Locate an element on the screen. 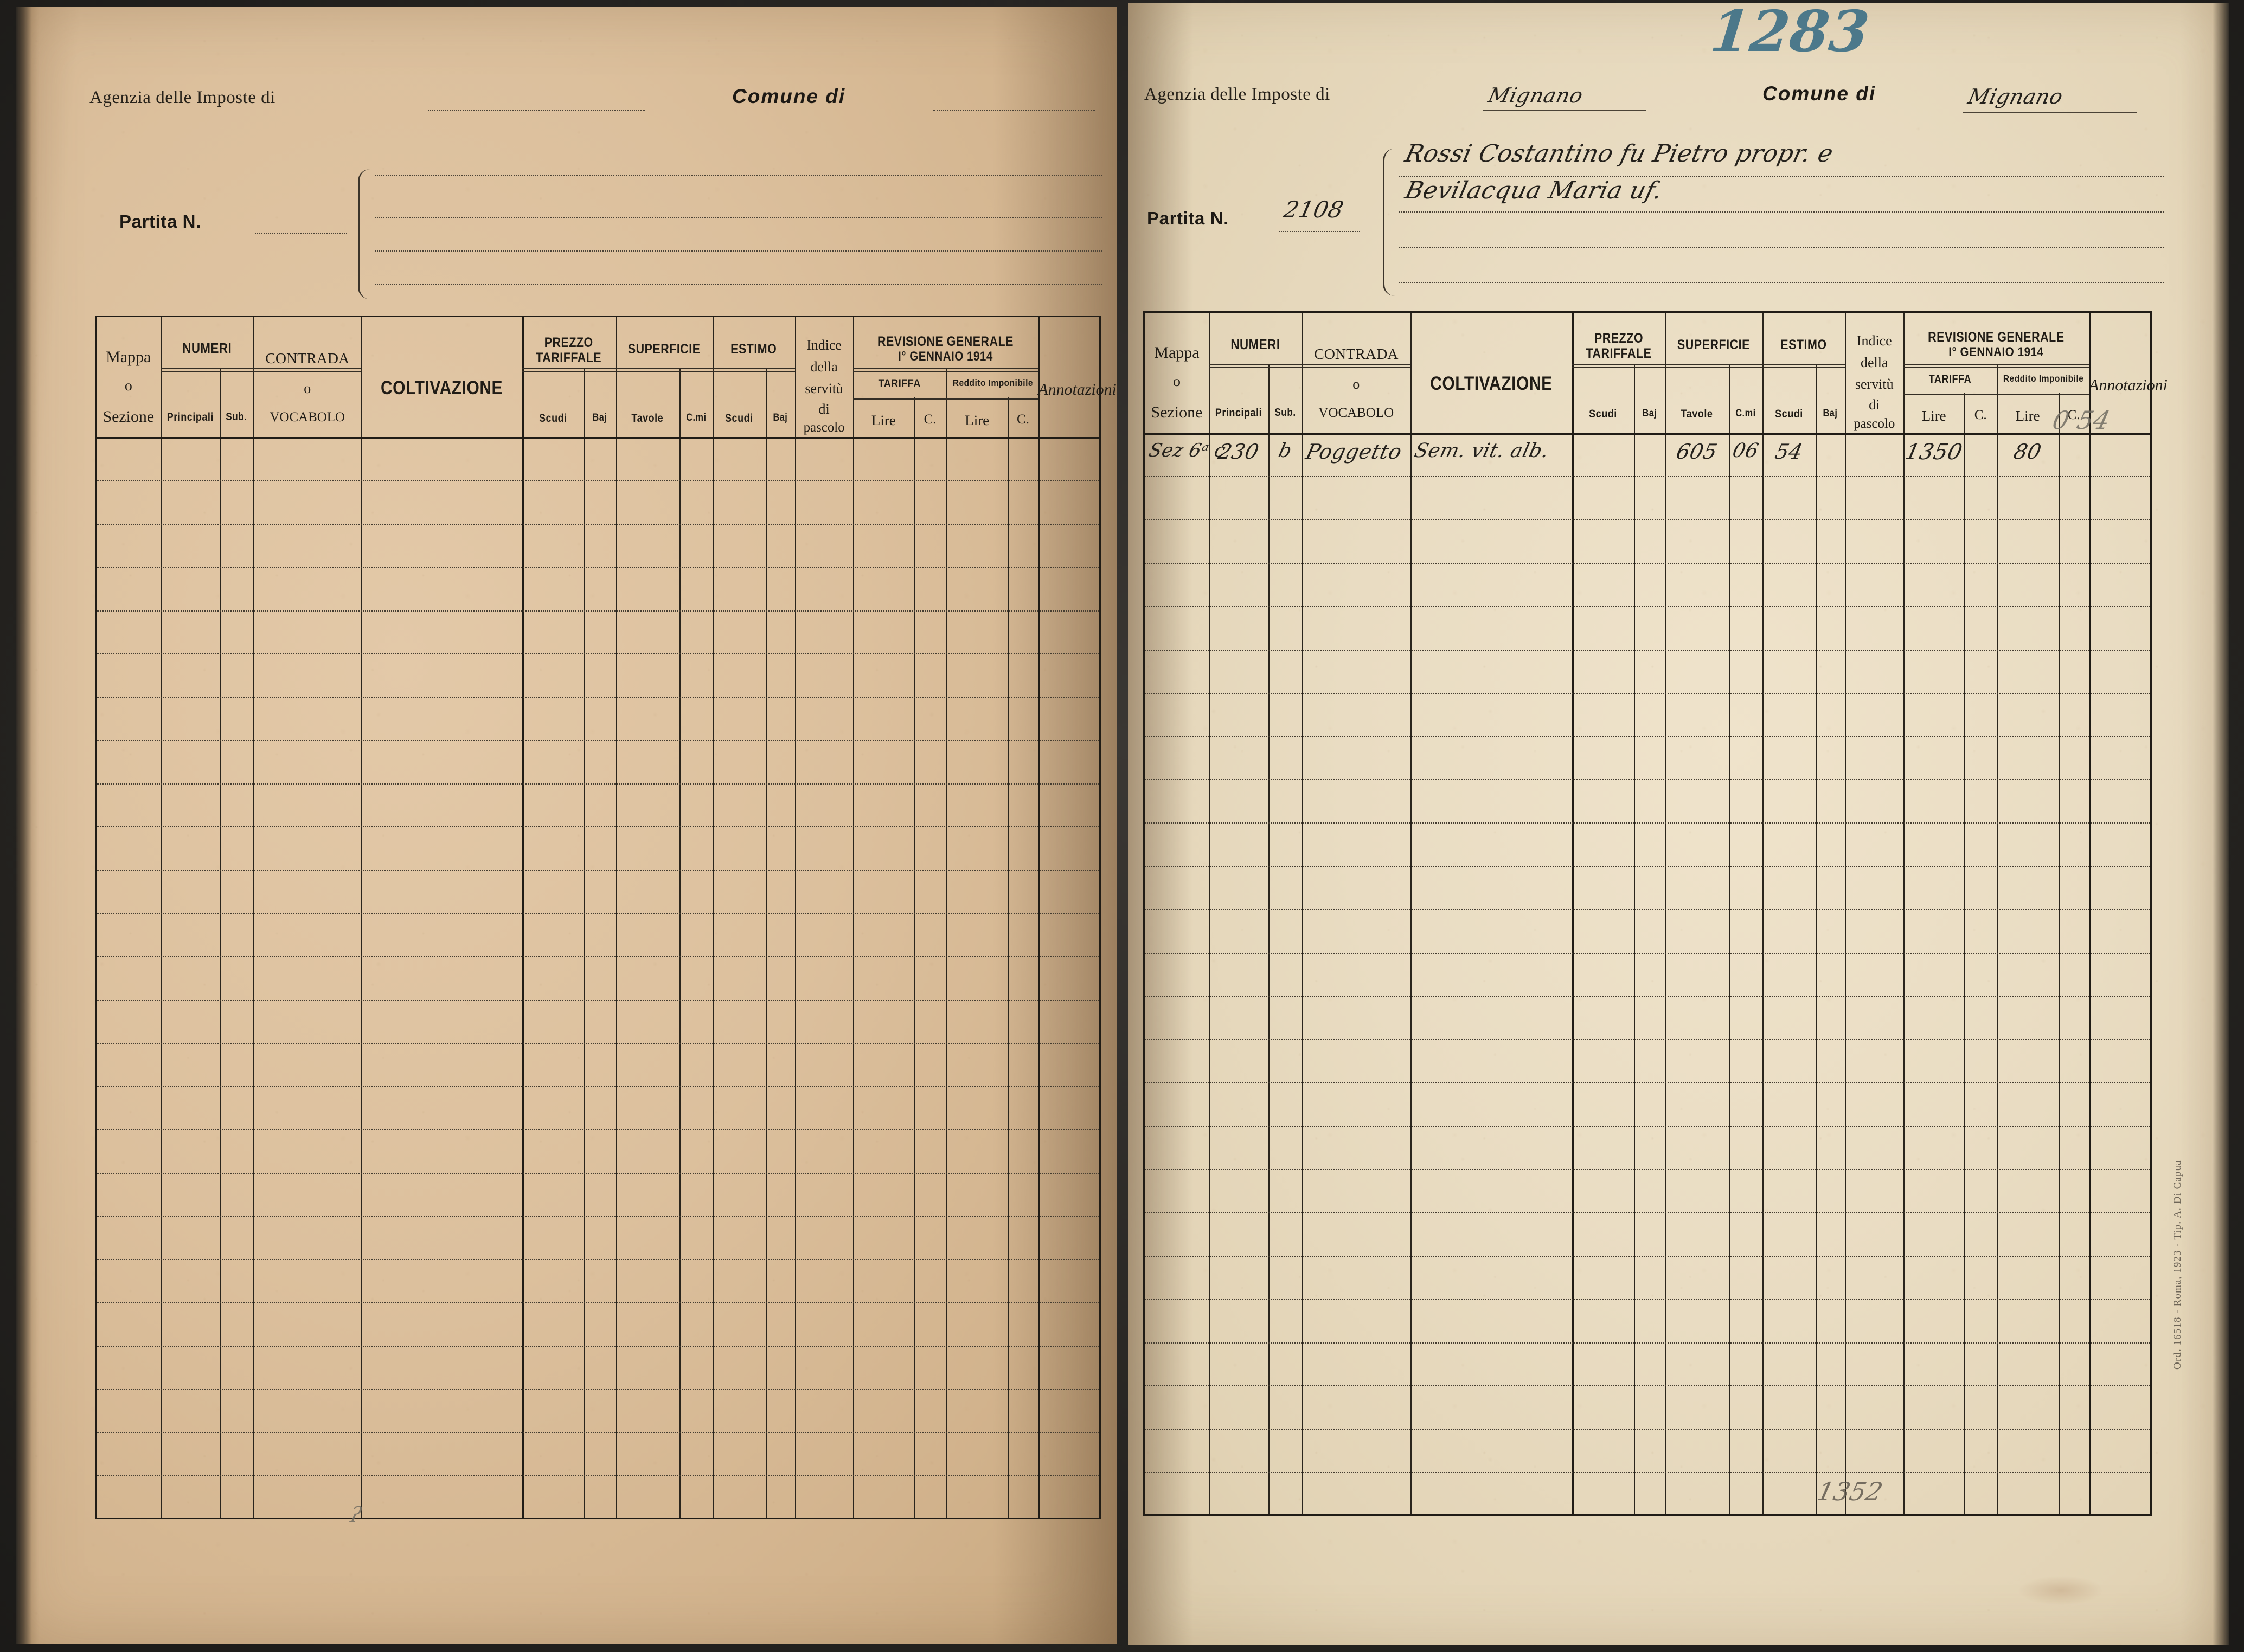  comune-value-rule-left is located at coordinates (1014, 111).